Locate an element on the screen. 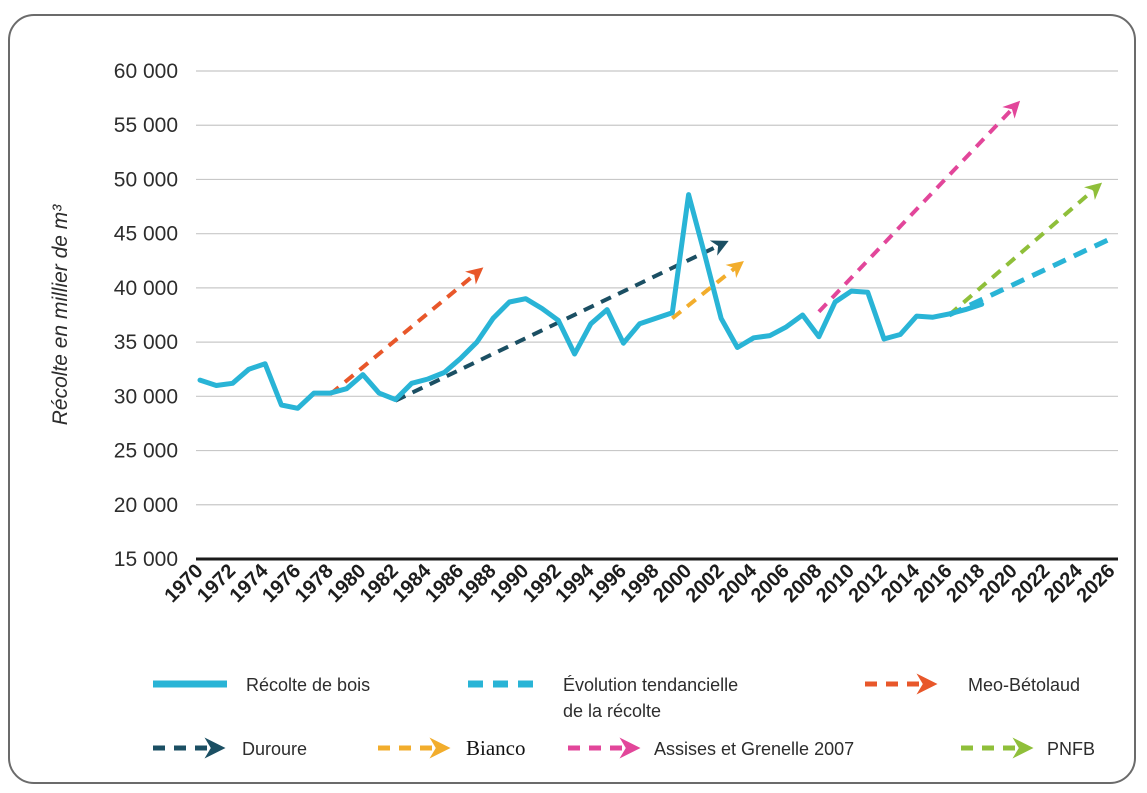  legend-label: Duroure is located at coordinates (274, 749).